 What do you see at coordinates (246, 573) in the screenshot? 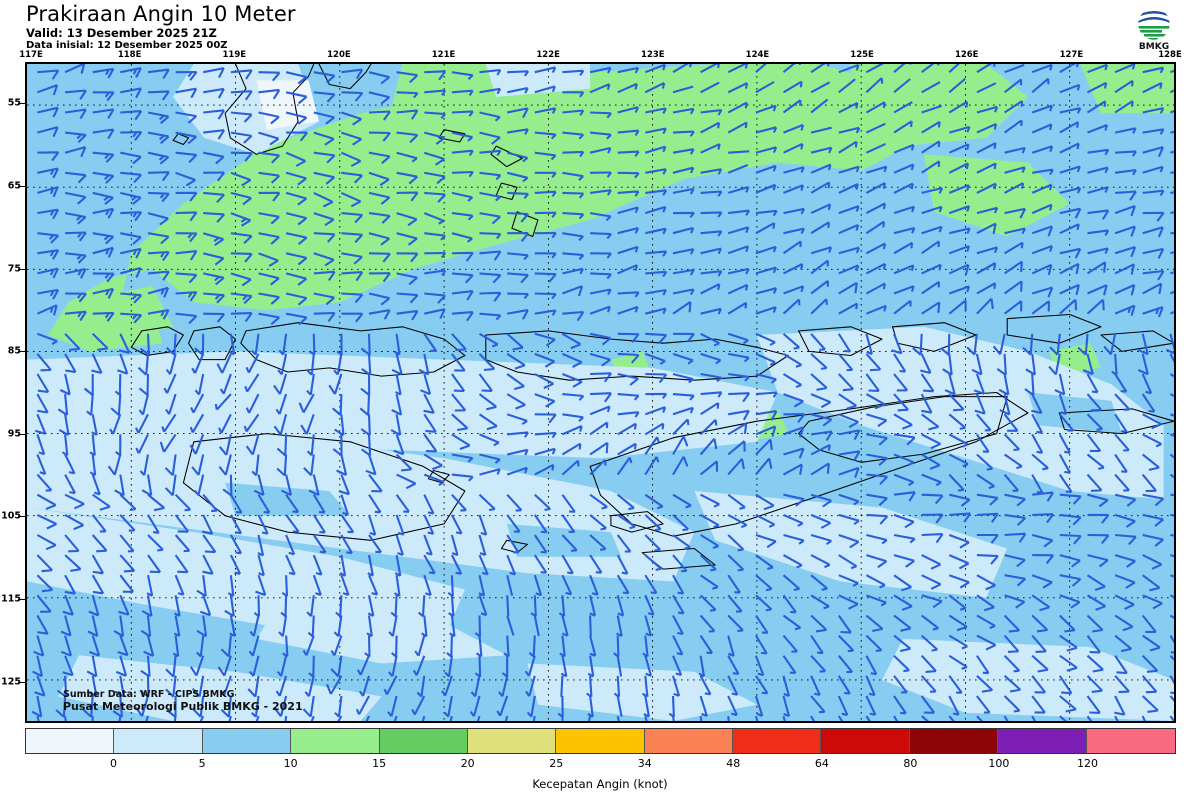
I see `pale-band-south` at bounding box center [246, 573].